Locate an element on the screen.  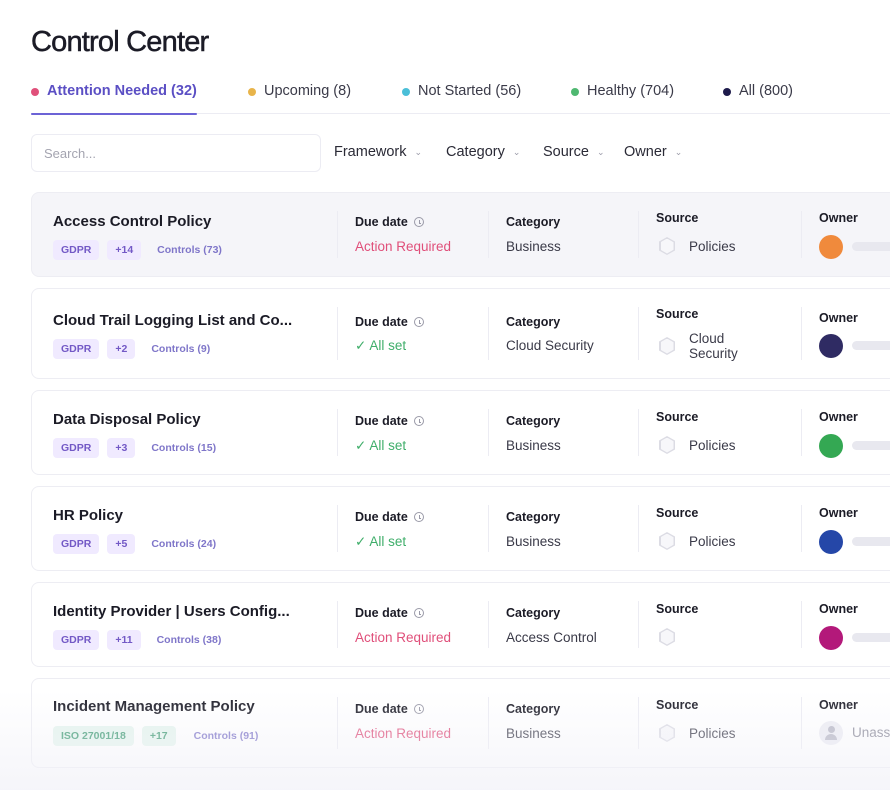
tab-not-started: Not Started (56) is located at coordinates (461, 96).